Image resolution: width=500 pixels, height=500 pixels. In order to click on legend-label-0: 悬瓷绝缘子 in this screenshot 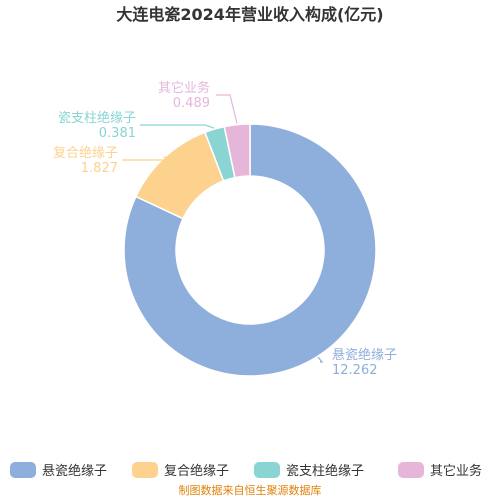, I will do `click(74, 471)`.